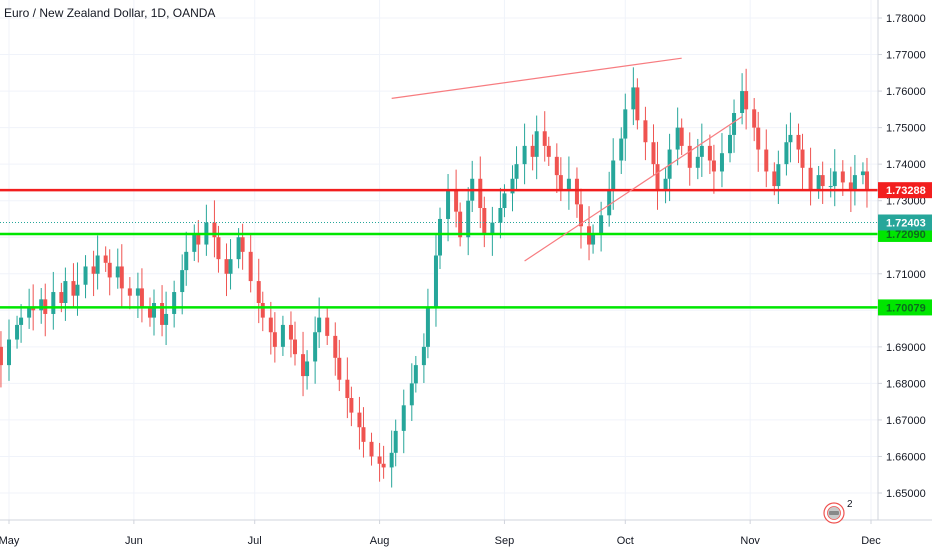 Image resolution: width=932 pixels, height=555 pixels. I want to click on time-axis: May Jun Jul Aug Sep Oct Nov Dec, so click(466, 533).